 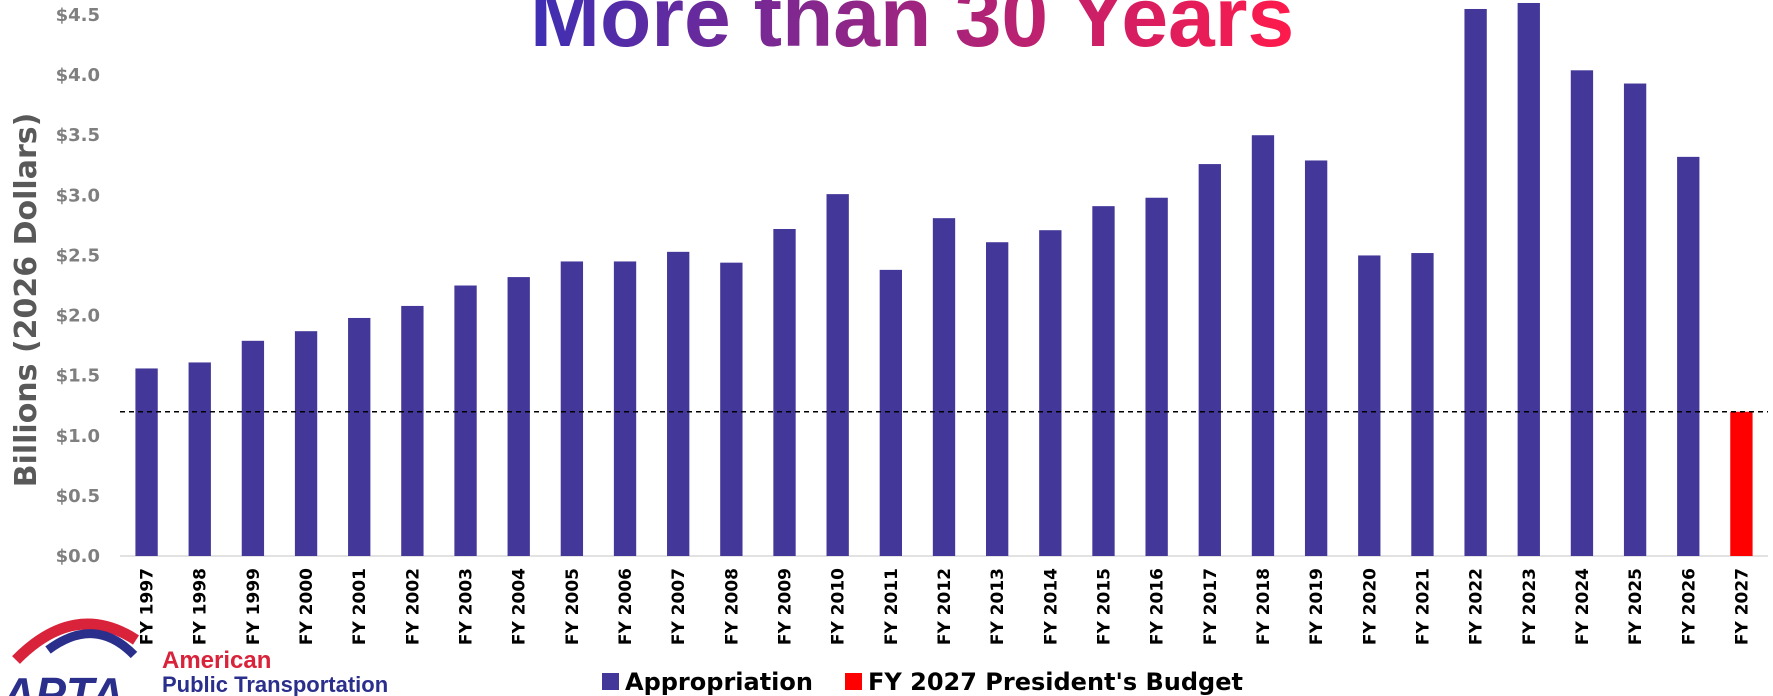 I want to click on y-tick-label: $0.0, so click(x=78, y=556).